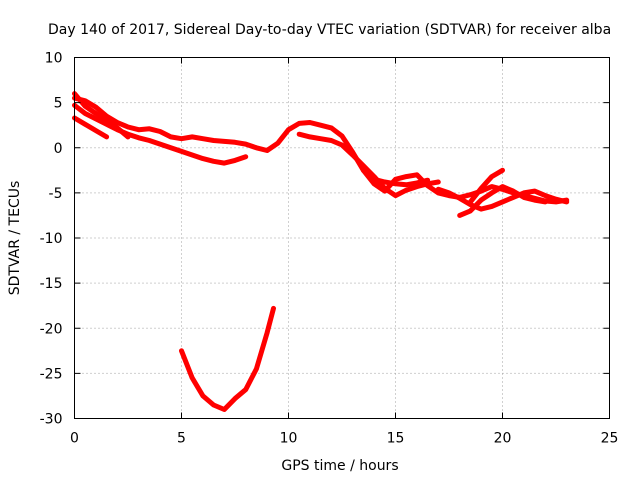 Image resolution: width=640 pixels, height=480 pixels. Describe the element at coordinates (58, 104) in the screenshot. I see `y-tick-label: 5` at that location.